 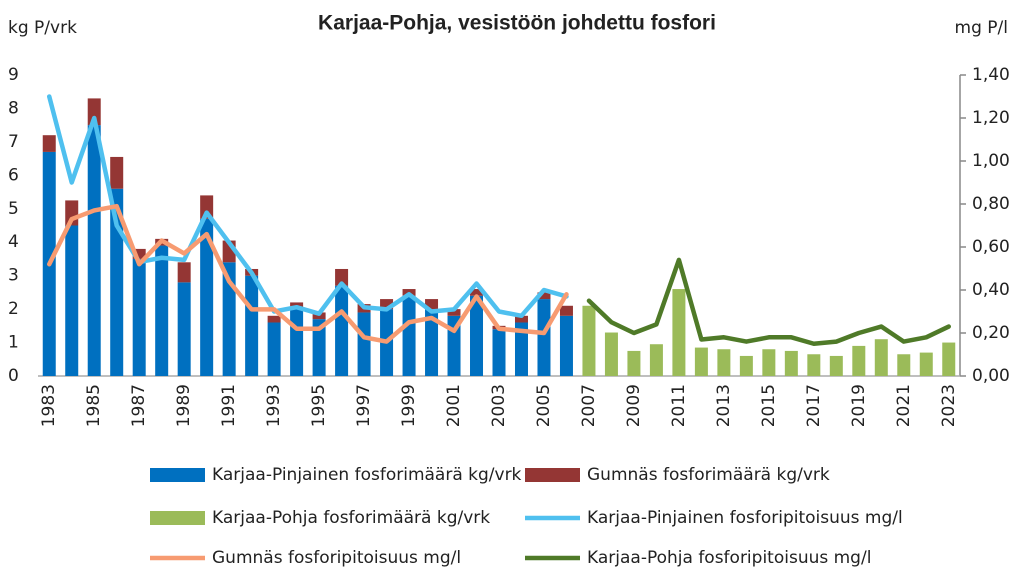 What do you see at coordinates (351, 518) in the screenshot?
I see `legend-label: Karjaa-Pohja fosforimäärä kg/vrk` at bounding box center [351, 518].